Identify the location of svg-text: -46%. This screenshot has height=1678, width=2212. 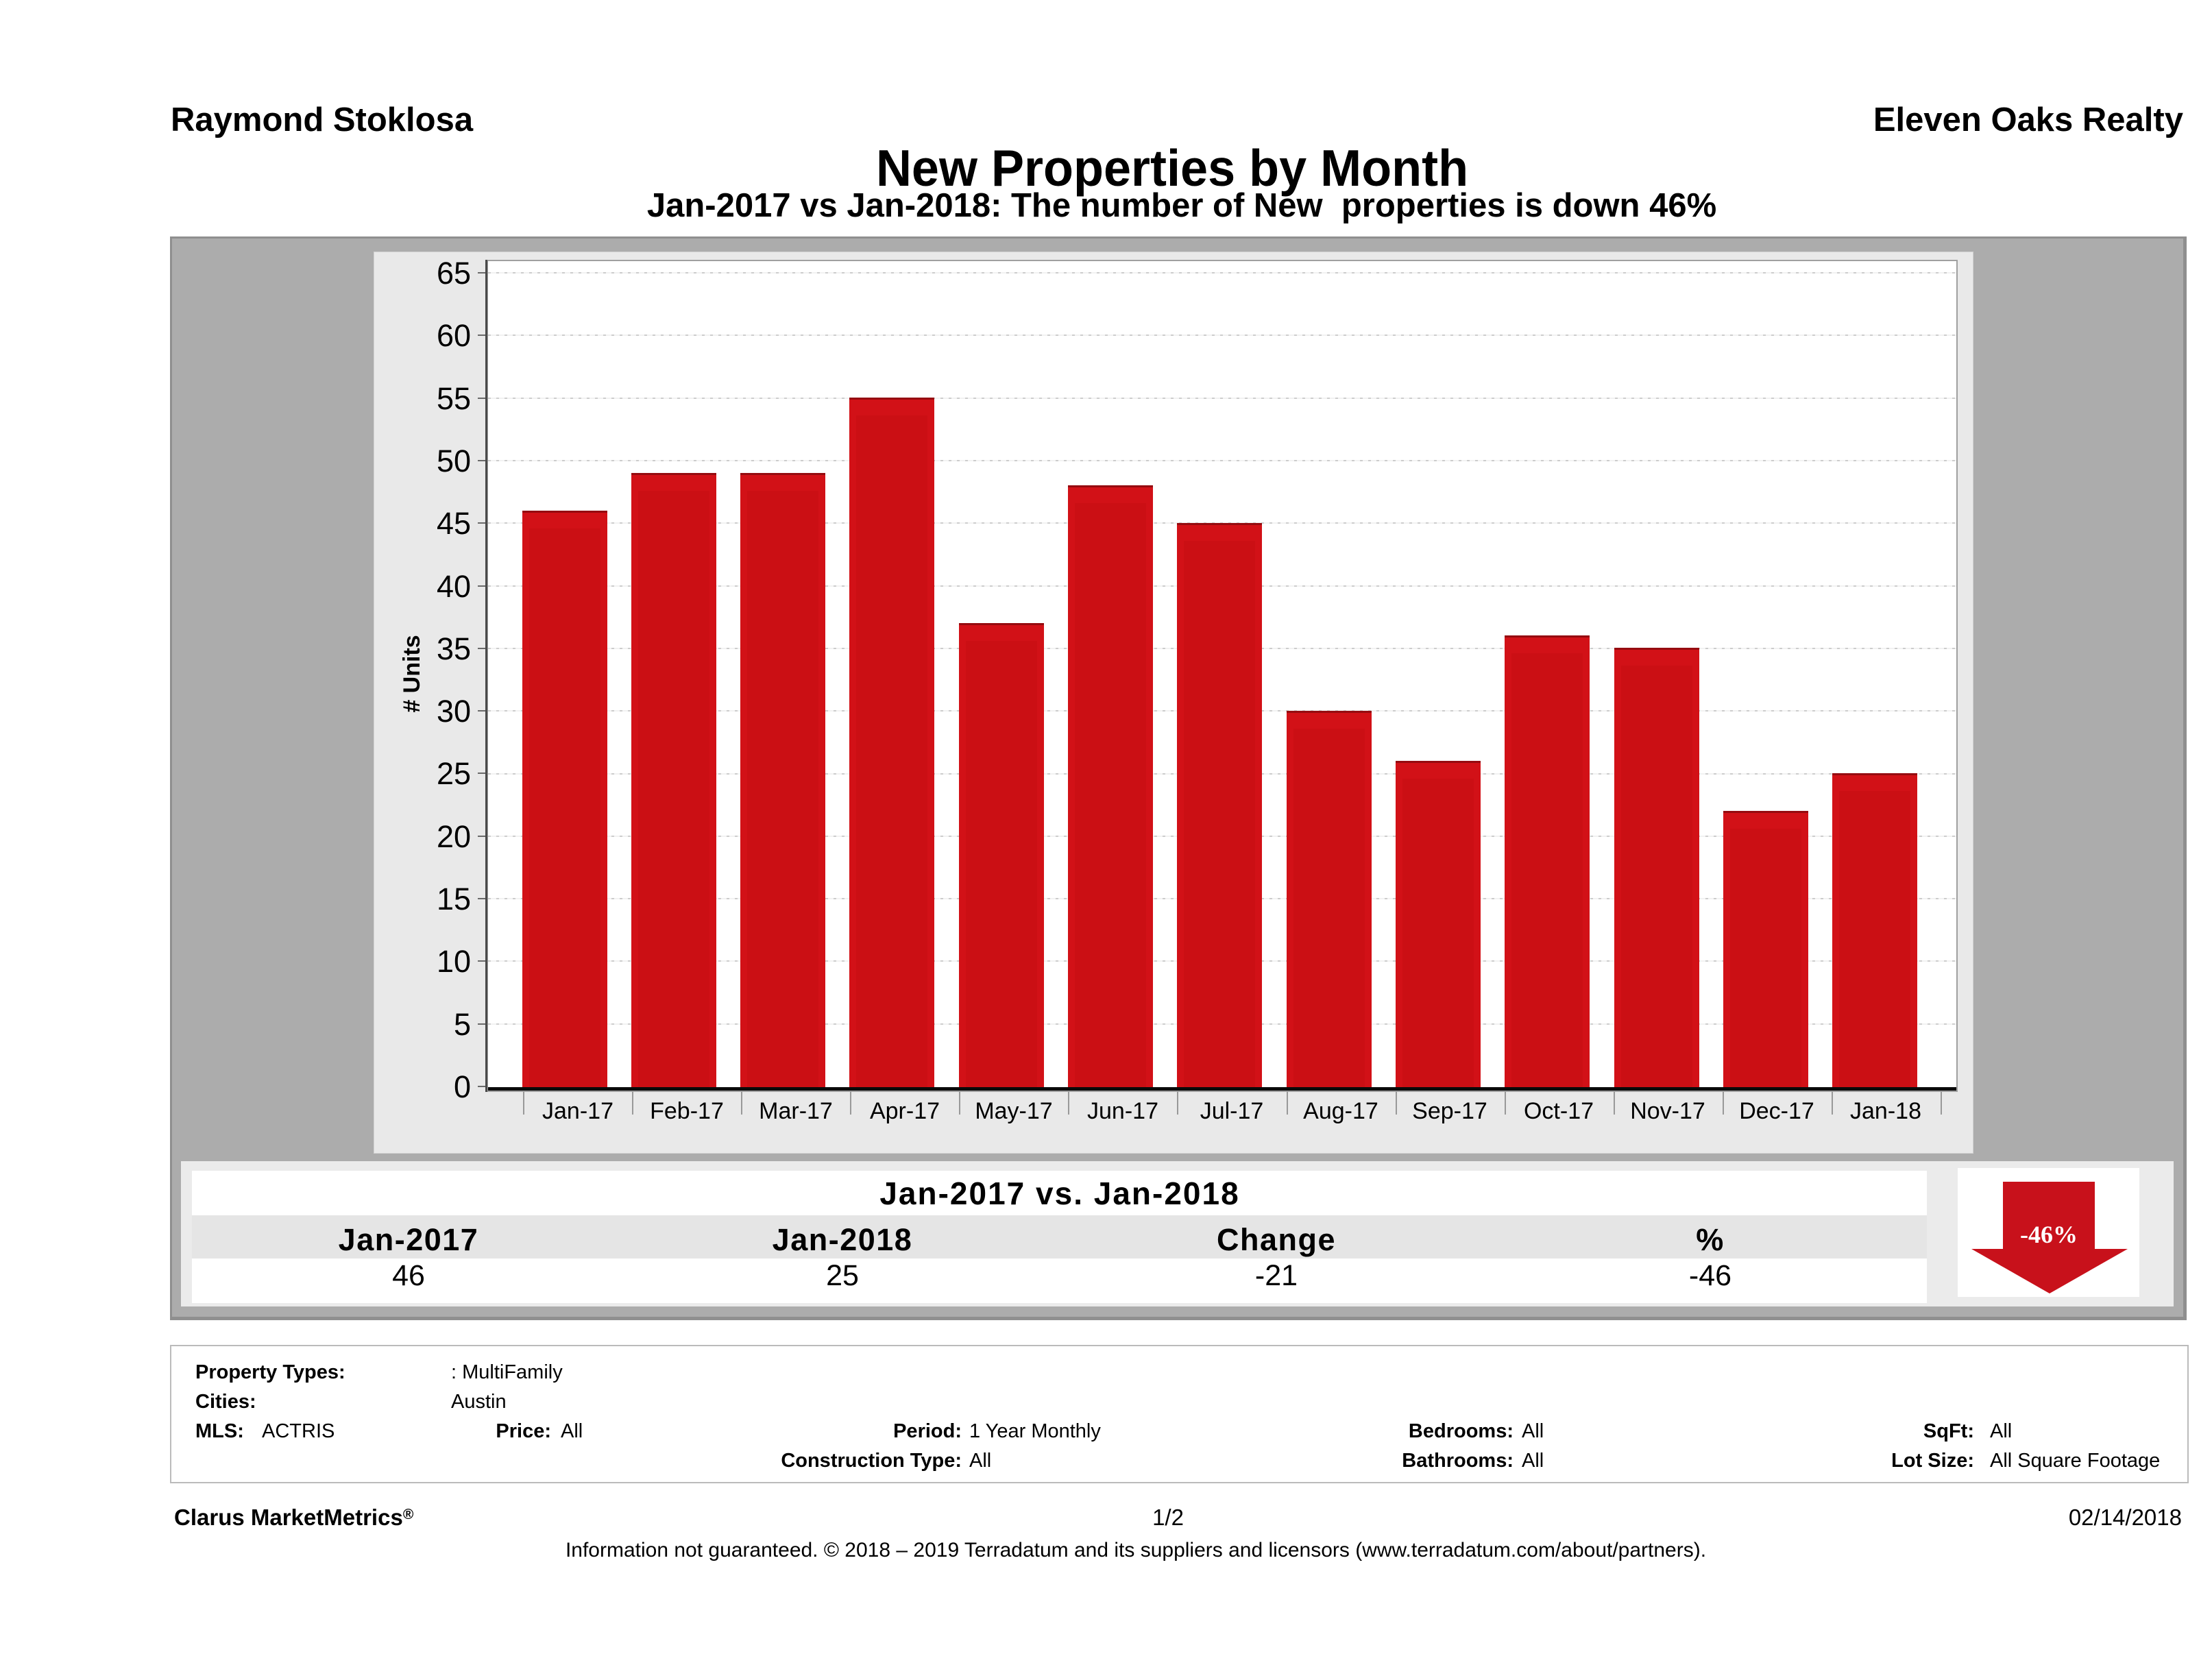
(2049, 1234).